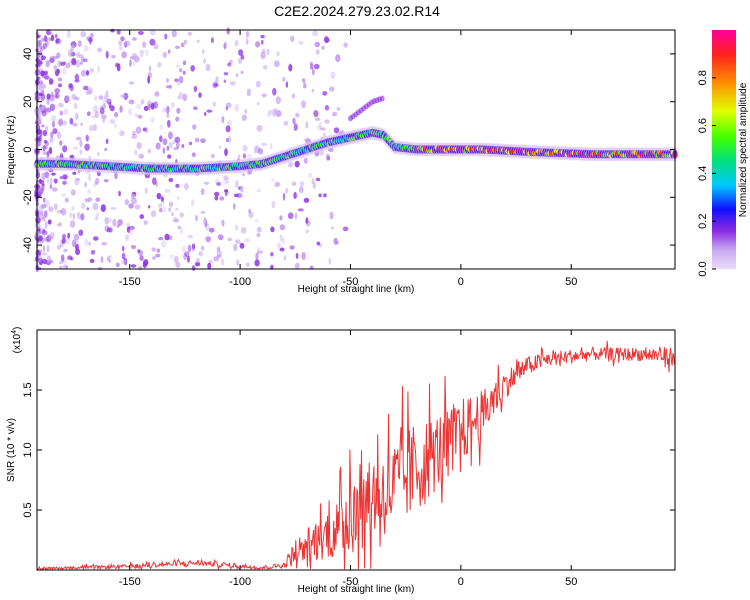 This screenshot has width=750, height=600. I want to click on colorbar-gradient, so click(724, 149).